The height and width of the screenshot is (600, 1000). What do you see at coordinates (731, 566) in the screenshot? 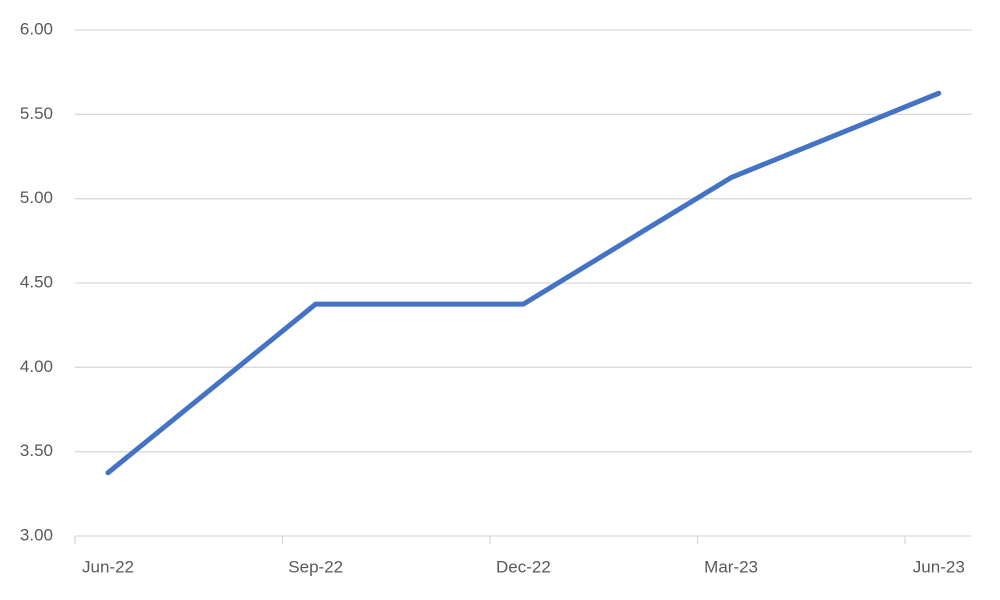
I see `x-tick-label: Mar-23` at bounding box center [731, 566].